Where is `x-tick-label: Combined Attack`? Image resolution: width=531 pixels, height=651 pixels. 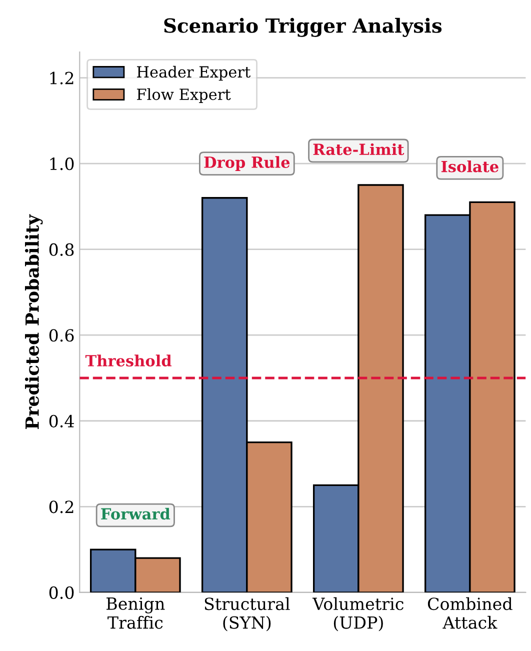
x-tick-label: Combined Attack is located at coordinates (470, 613).